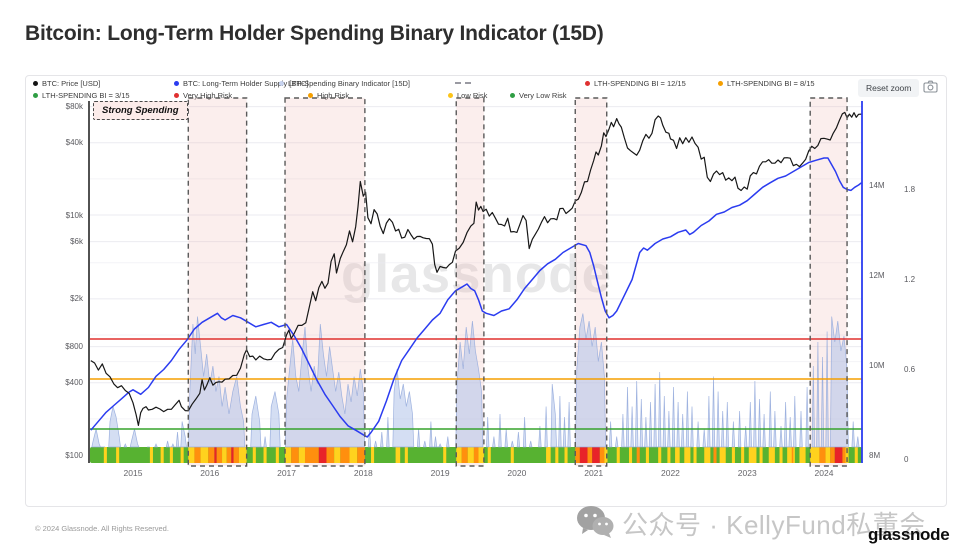  What do you see at coordinates (877, 275) in the screenshot?
I see `supply-tick-label: 12M` at bounding box center [877, 275].